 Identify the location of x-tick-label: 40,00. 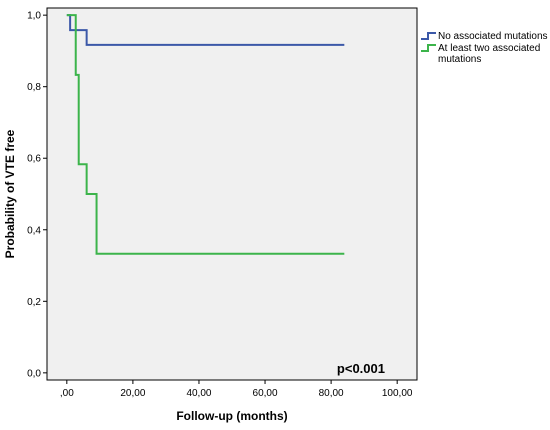
(198, 393).